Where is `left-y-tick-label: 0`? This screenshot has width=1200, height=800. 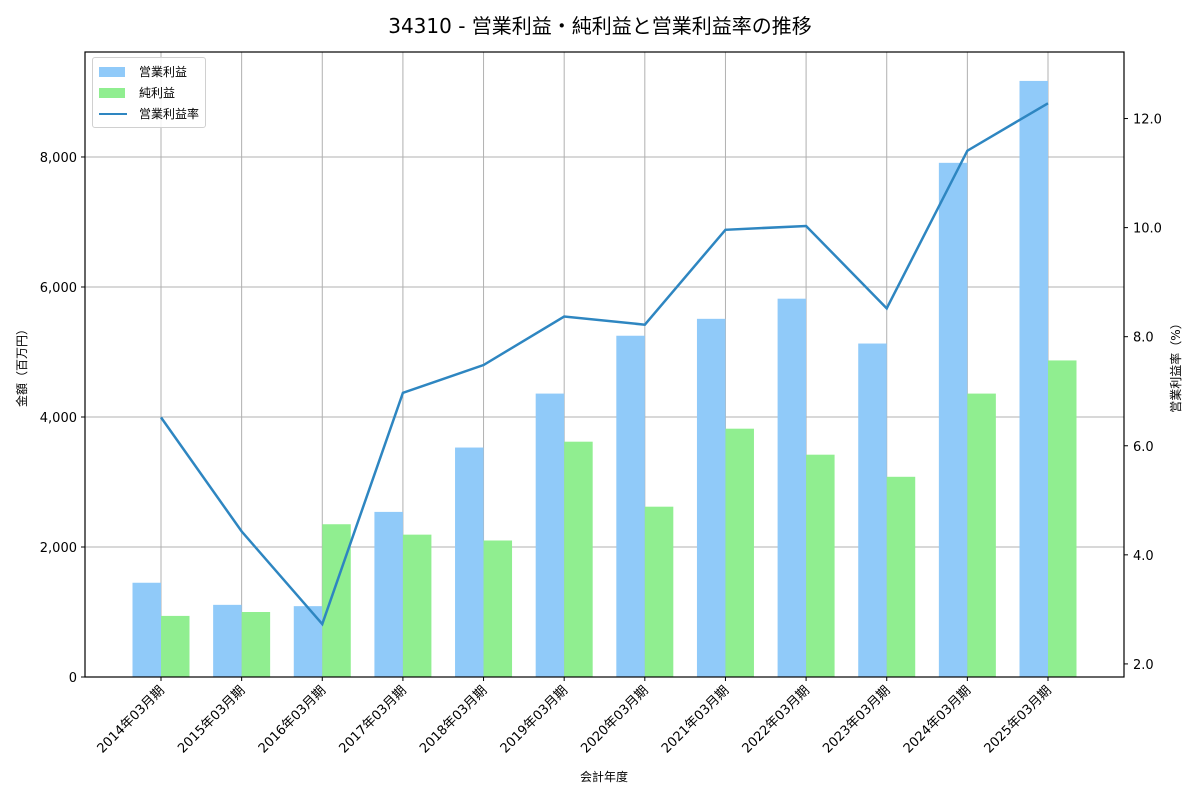 left-y-tick-label: 0 is located at coordinates (73, 678).